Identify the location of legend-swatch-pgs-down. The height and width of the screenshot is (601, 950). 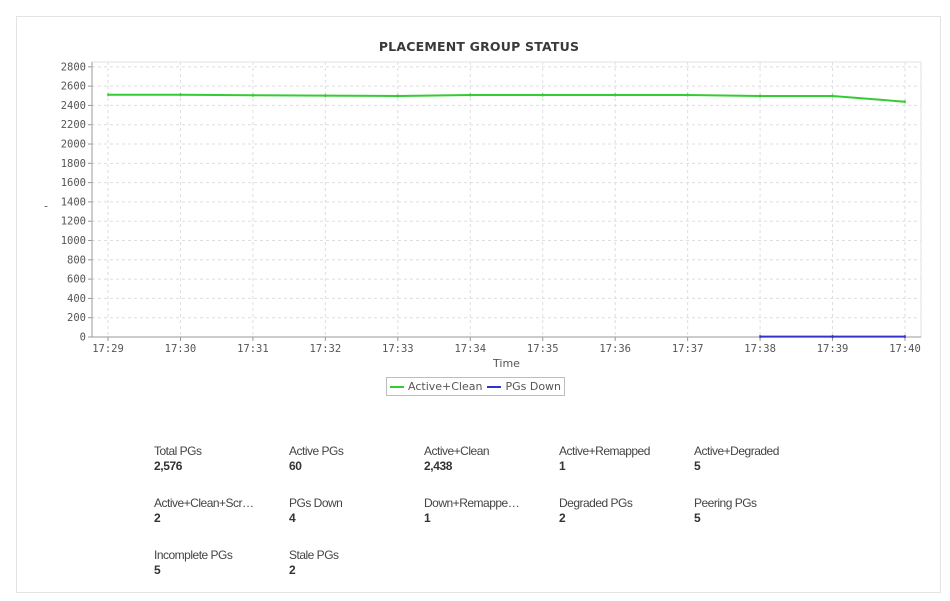
(494, 386).